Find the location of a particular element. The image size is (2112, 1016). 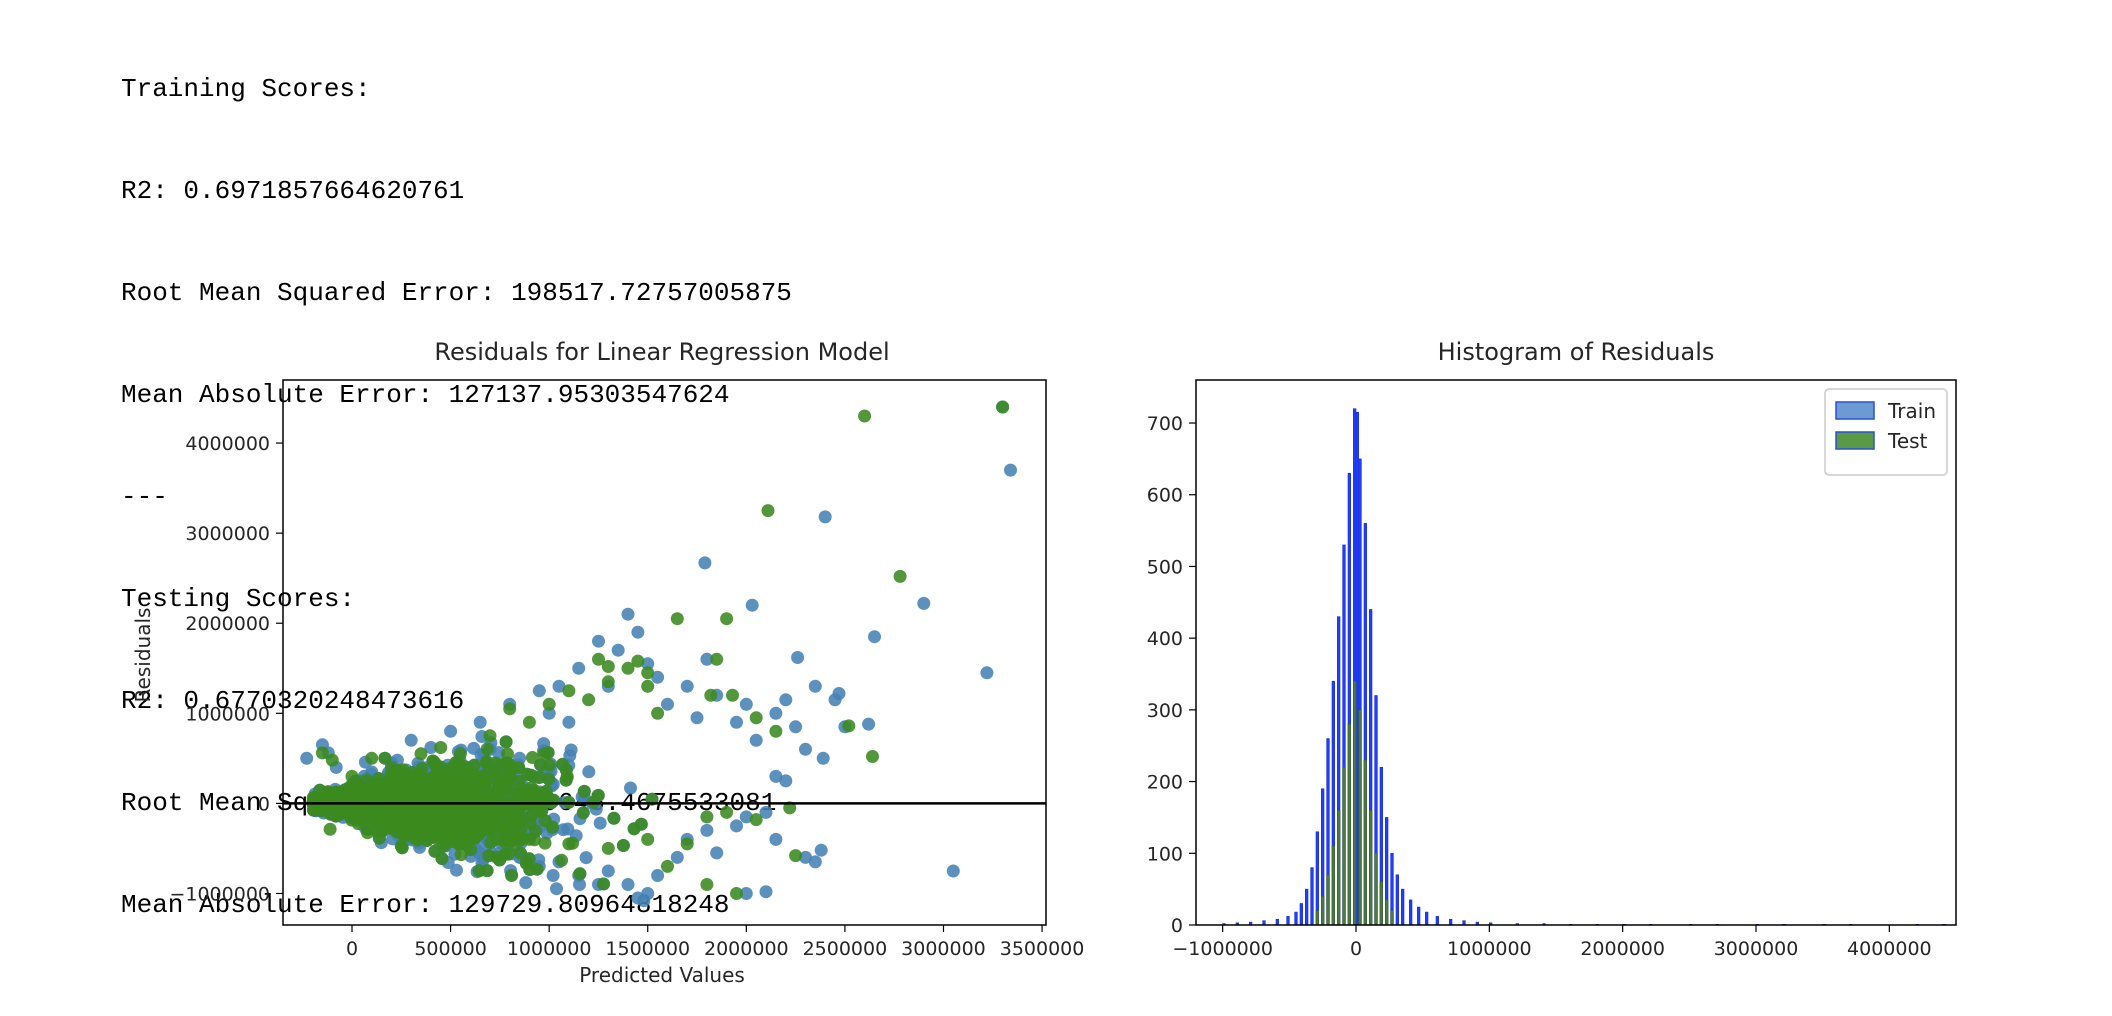

hist-xtick-label: −1000000 is located at coordinates (1222, 949).